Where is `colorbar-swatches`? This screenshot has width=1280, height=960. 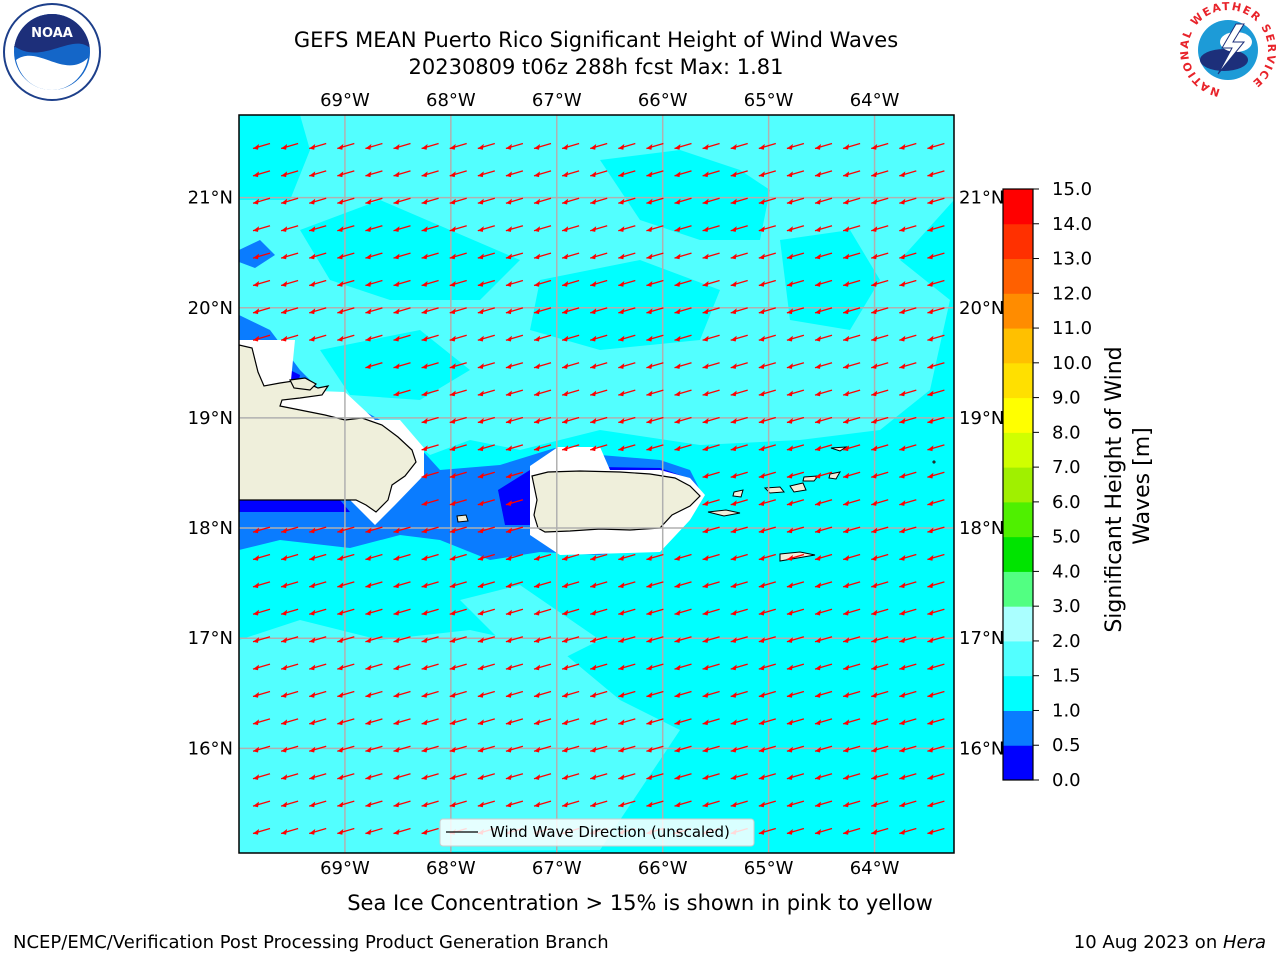 colorbar-swatches is located at coordinates (1018, 485).